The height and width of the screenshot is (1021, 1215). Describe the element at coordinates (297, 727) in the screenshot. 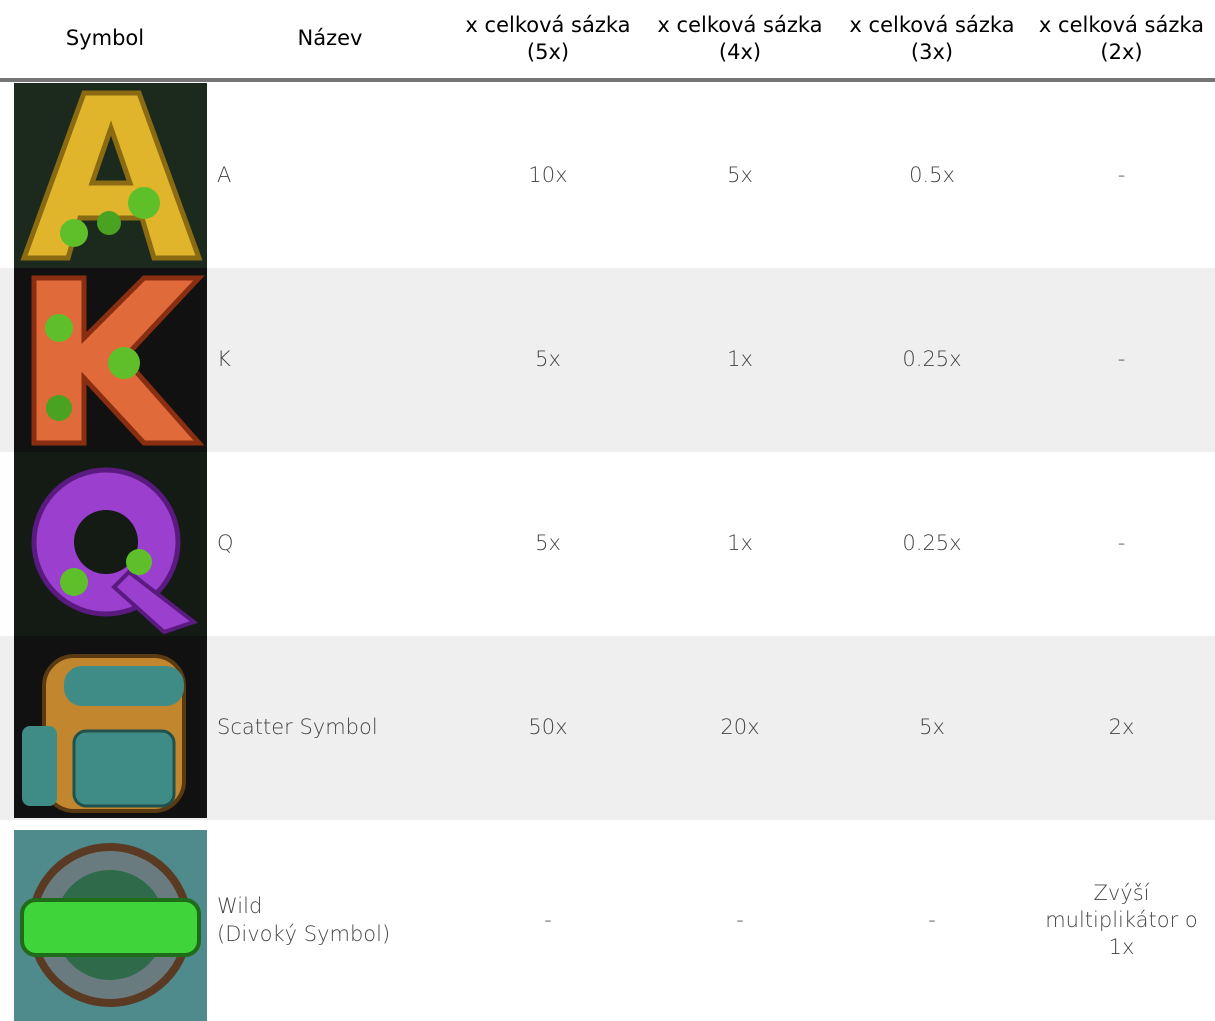

I see `table-cell: Scatter Symbol` at that location.